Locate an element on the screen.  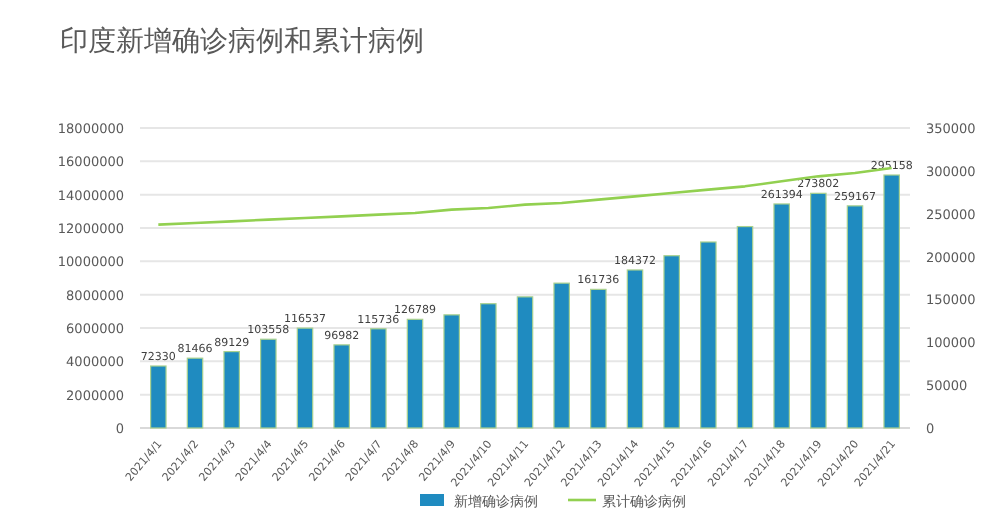
chart-title: 印度新增确诊病例和累计病例 is located at coordinates (242, 42).